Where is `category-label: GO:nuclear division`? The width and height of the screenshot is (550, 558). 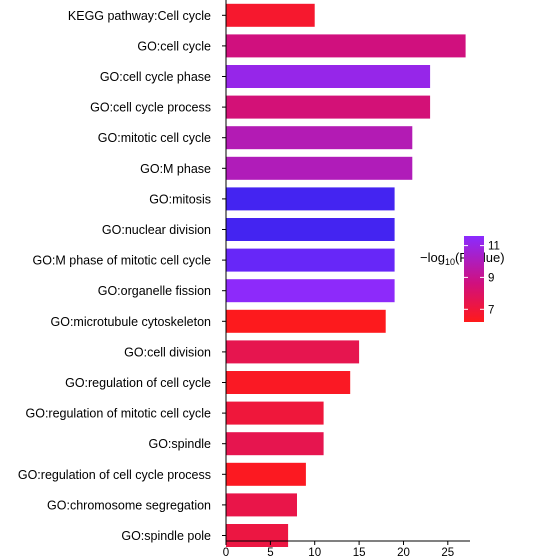
category-label: GO:nuclear division is located at coordinates (156, 230).